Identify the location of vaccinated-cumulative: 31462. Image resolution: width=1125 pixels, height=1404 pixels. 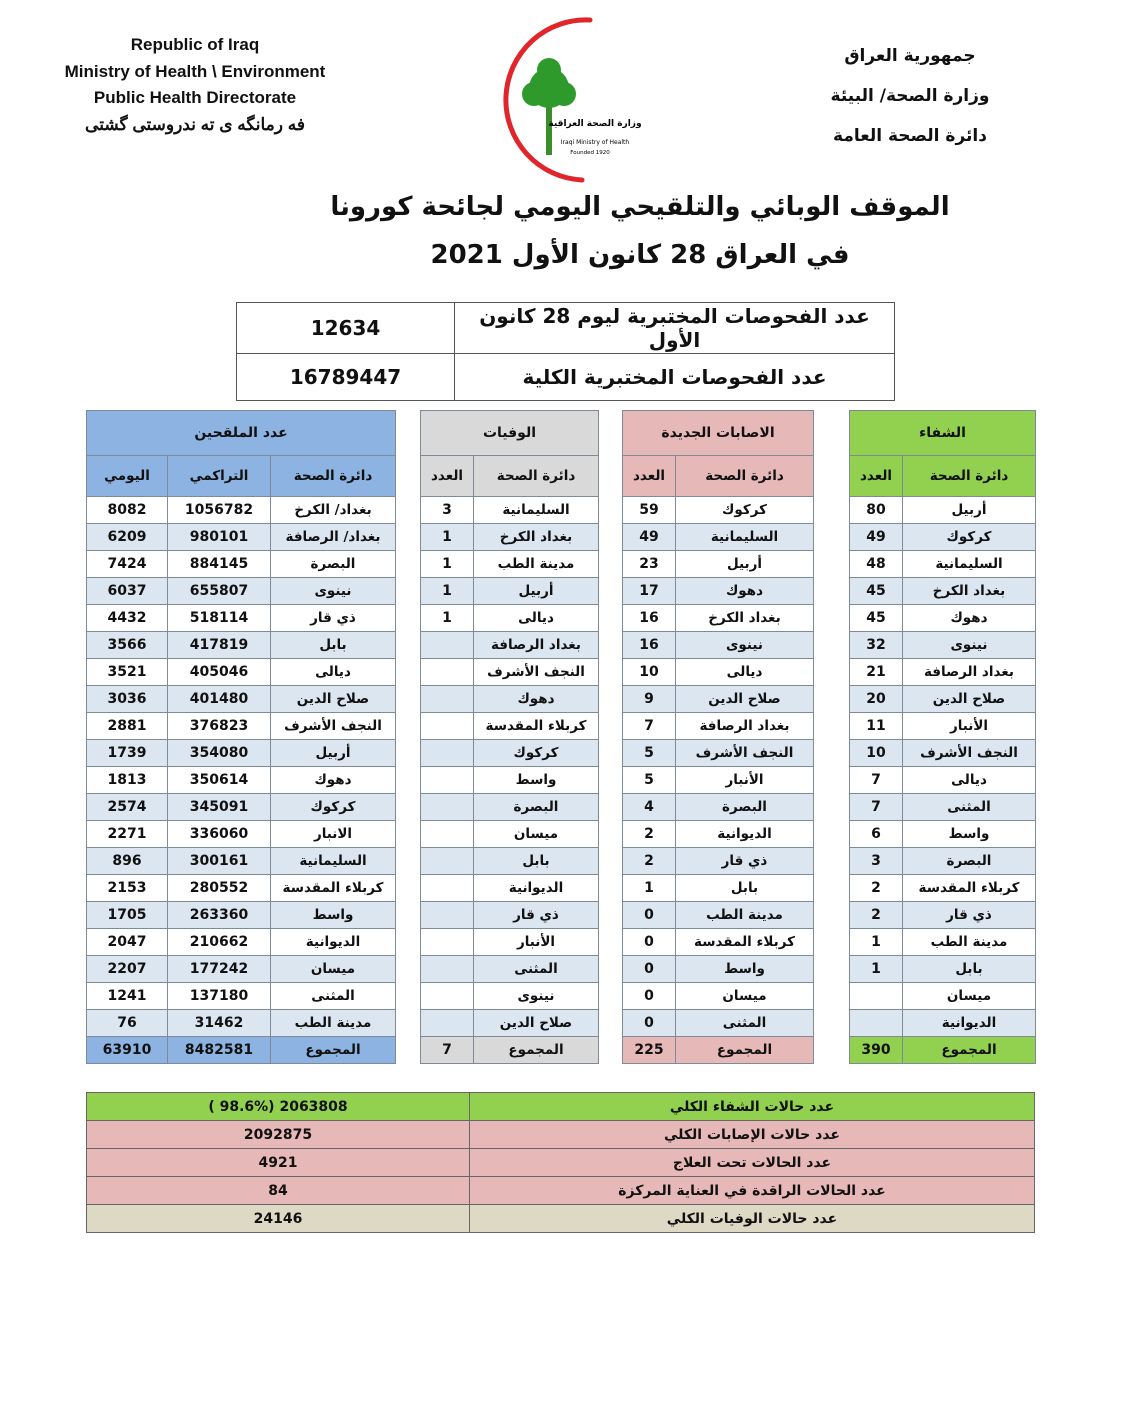
(219, 1023).